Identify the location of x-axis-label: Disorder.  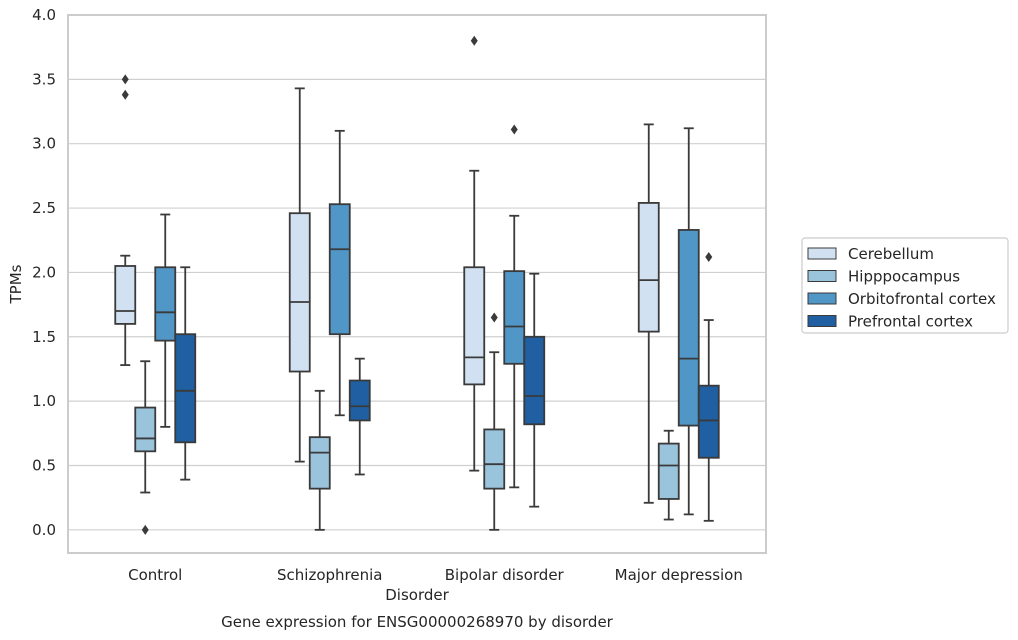
(417, 595).